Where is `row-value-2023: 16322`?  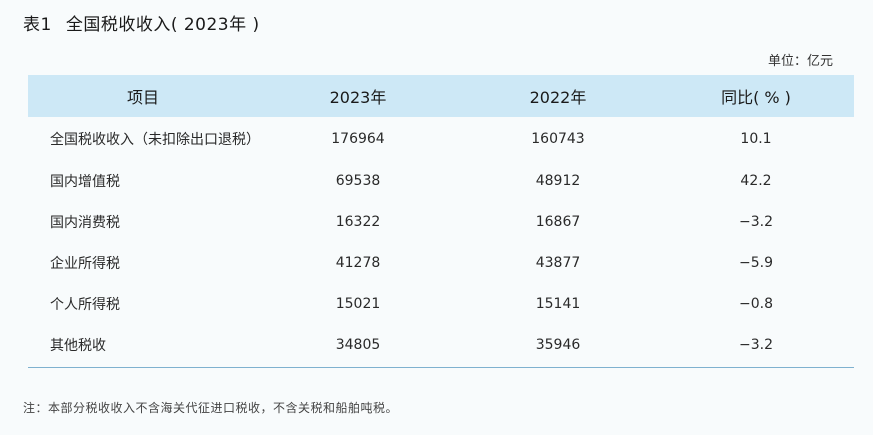 row-value-2023: 16322 is located at coordinates (358, 221).